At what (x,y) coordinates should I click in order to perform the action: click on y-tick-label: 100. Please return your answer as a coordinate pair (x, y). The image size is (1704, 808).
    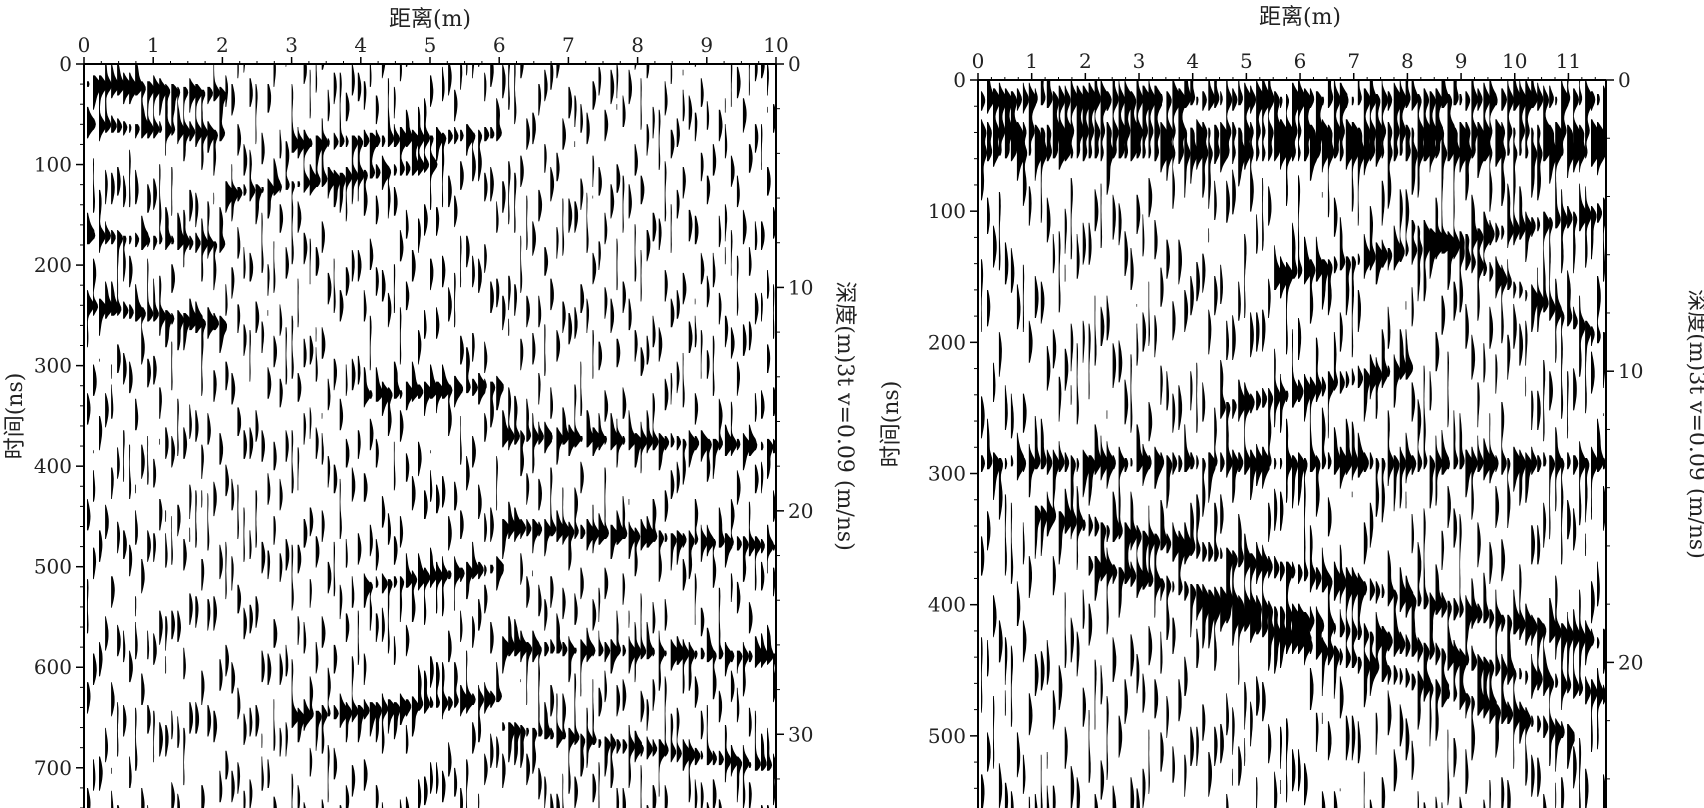
    Looking at the image, I should click on (947, 211).